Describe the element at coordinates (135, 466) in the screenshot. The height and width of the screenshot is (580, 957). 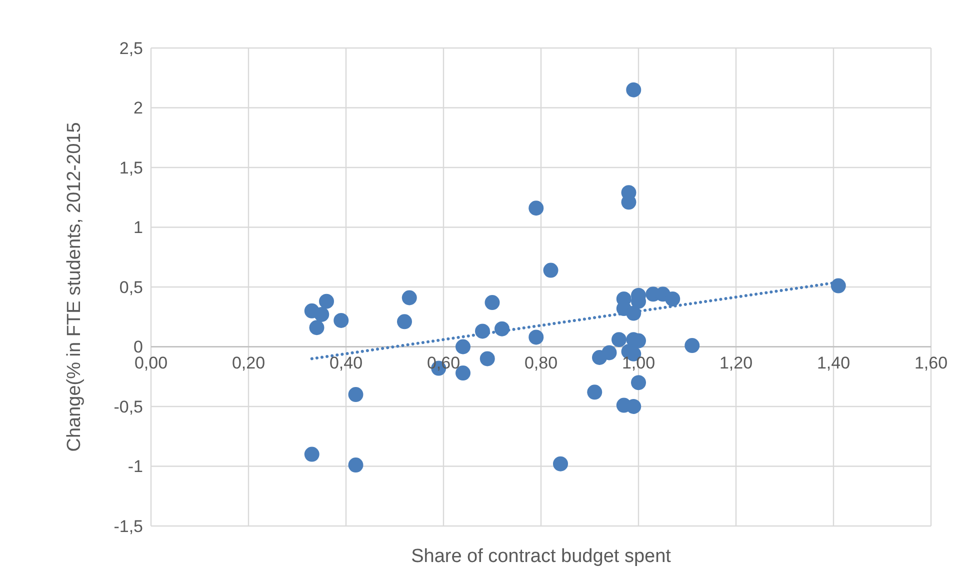
I see `y-tick-label: -1` at that location.